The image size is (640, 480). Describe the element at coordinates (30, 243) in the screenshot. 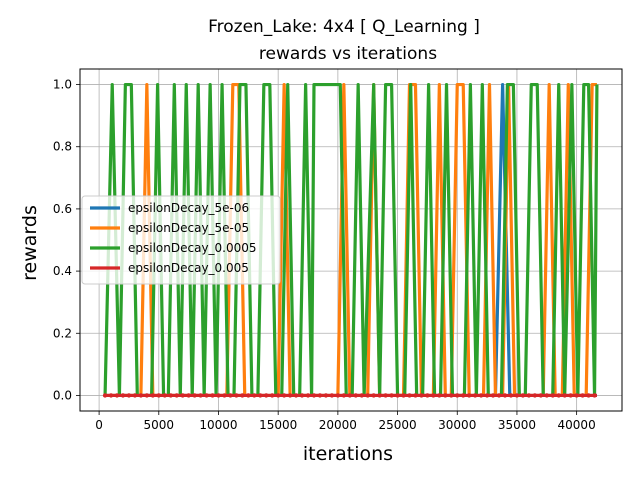

I see `y-axis-label: rewards` at that location.